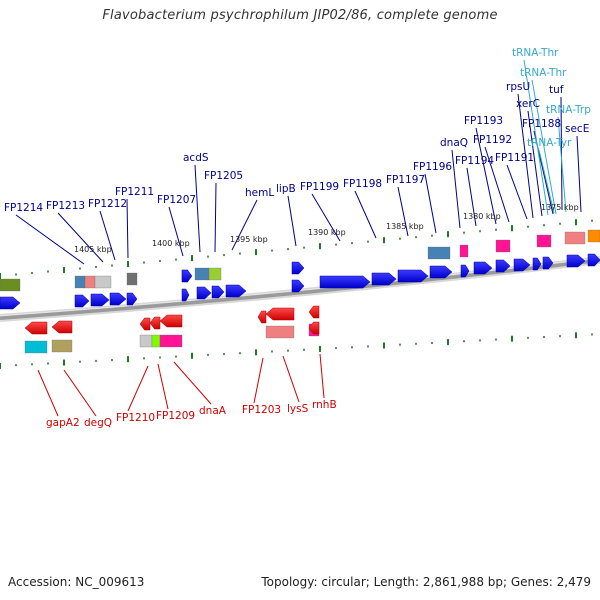  Describe the element at coordinates (432, 167) in the screenshot. I see `forward-gene-label: FP1196` at that location.